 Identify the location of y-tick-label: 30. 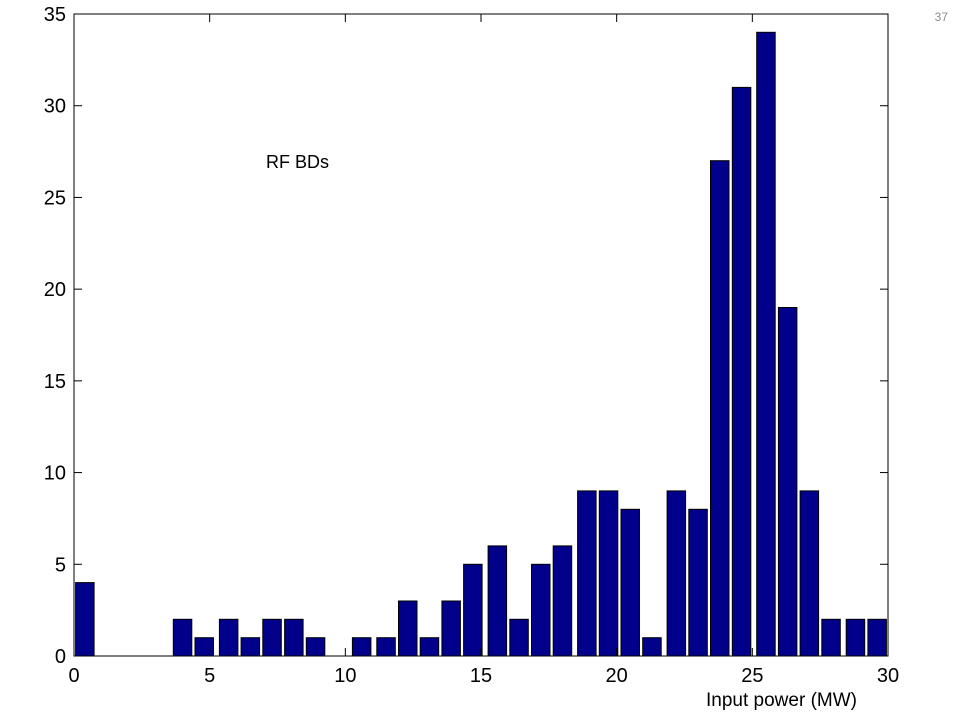
(55, 107).